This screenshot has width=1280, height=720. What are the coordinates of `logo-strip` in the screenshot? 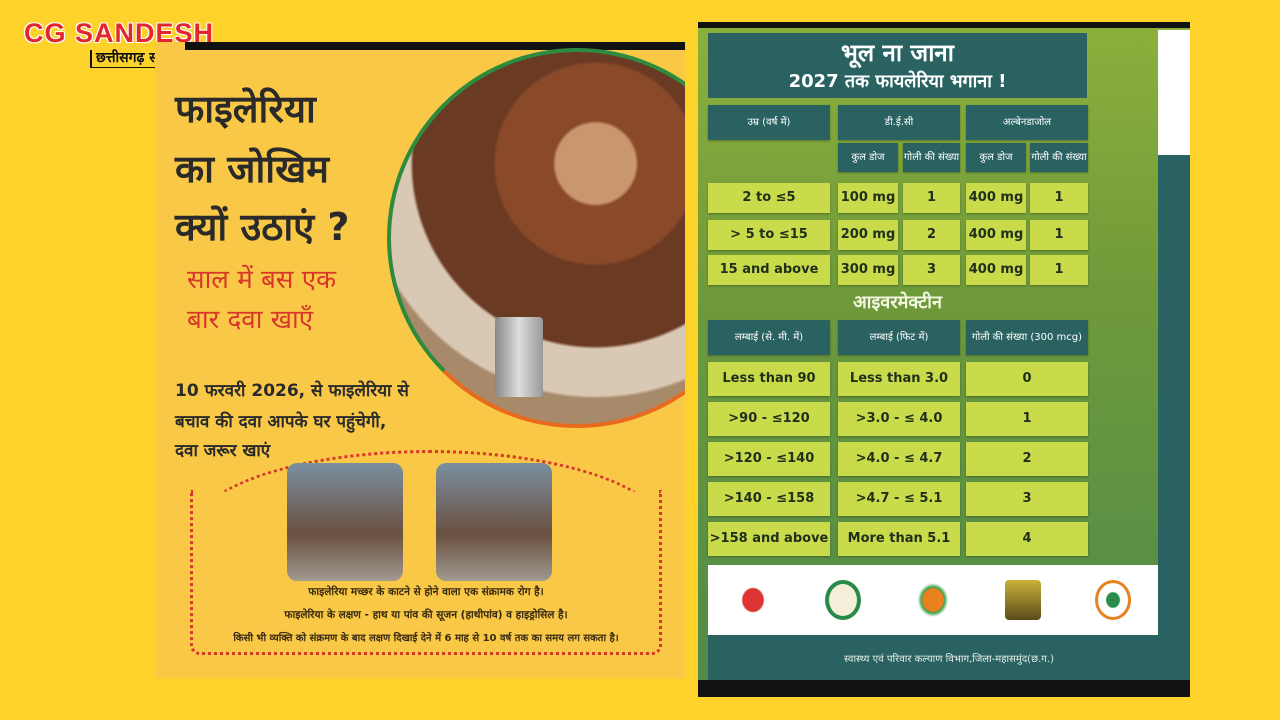 It's located at (933, 600).